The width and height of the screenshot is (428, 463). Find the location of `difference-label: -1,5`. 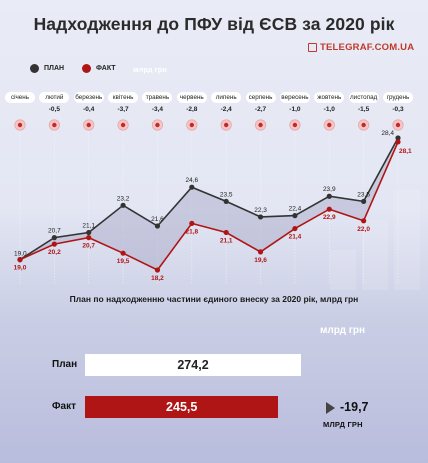

difference-label: -1,5 is located at coordinates (364, 109).